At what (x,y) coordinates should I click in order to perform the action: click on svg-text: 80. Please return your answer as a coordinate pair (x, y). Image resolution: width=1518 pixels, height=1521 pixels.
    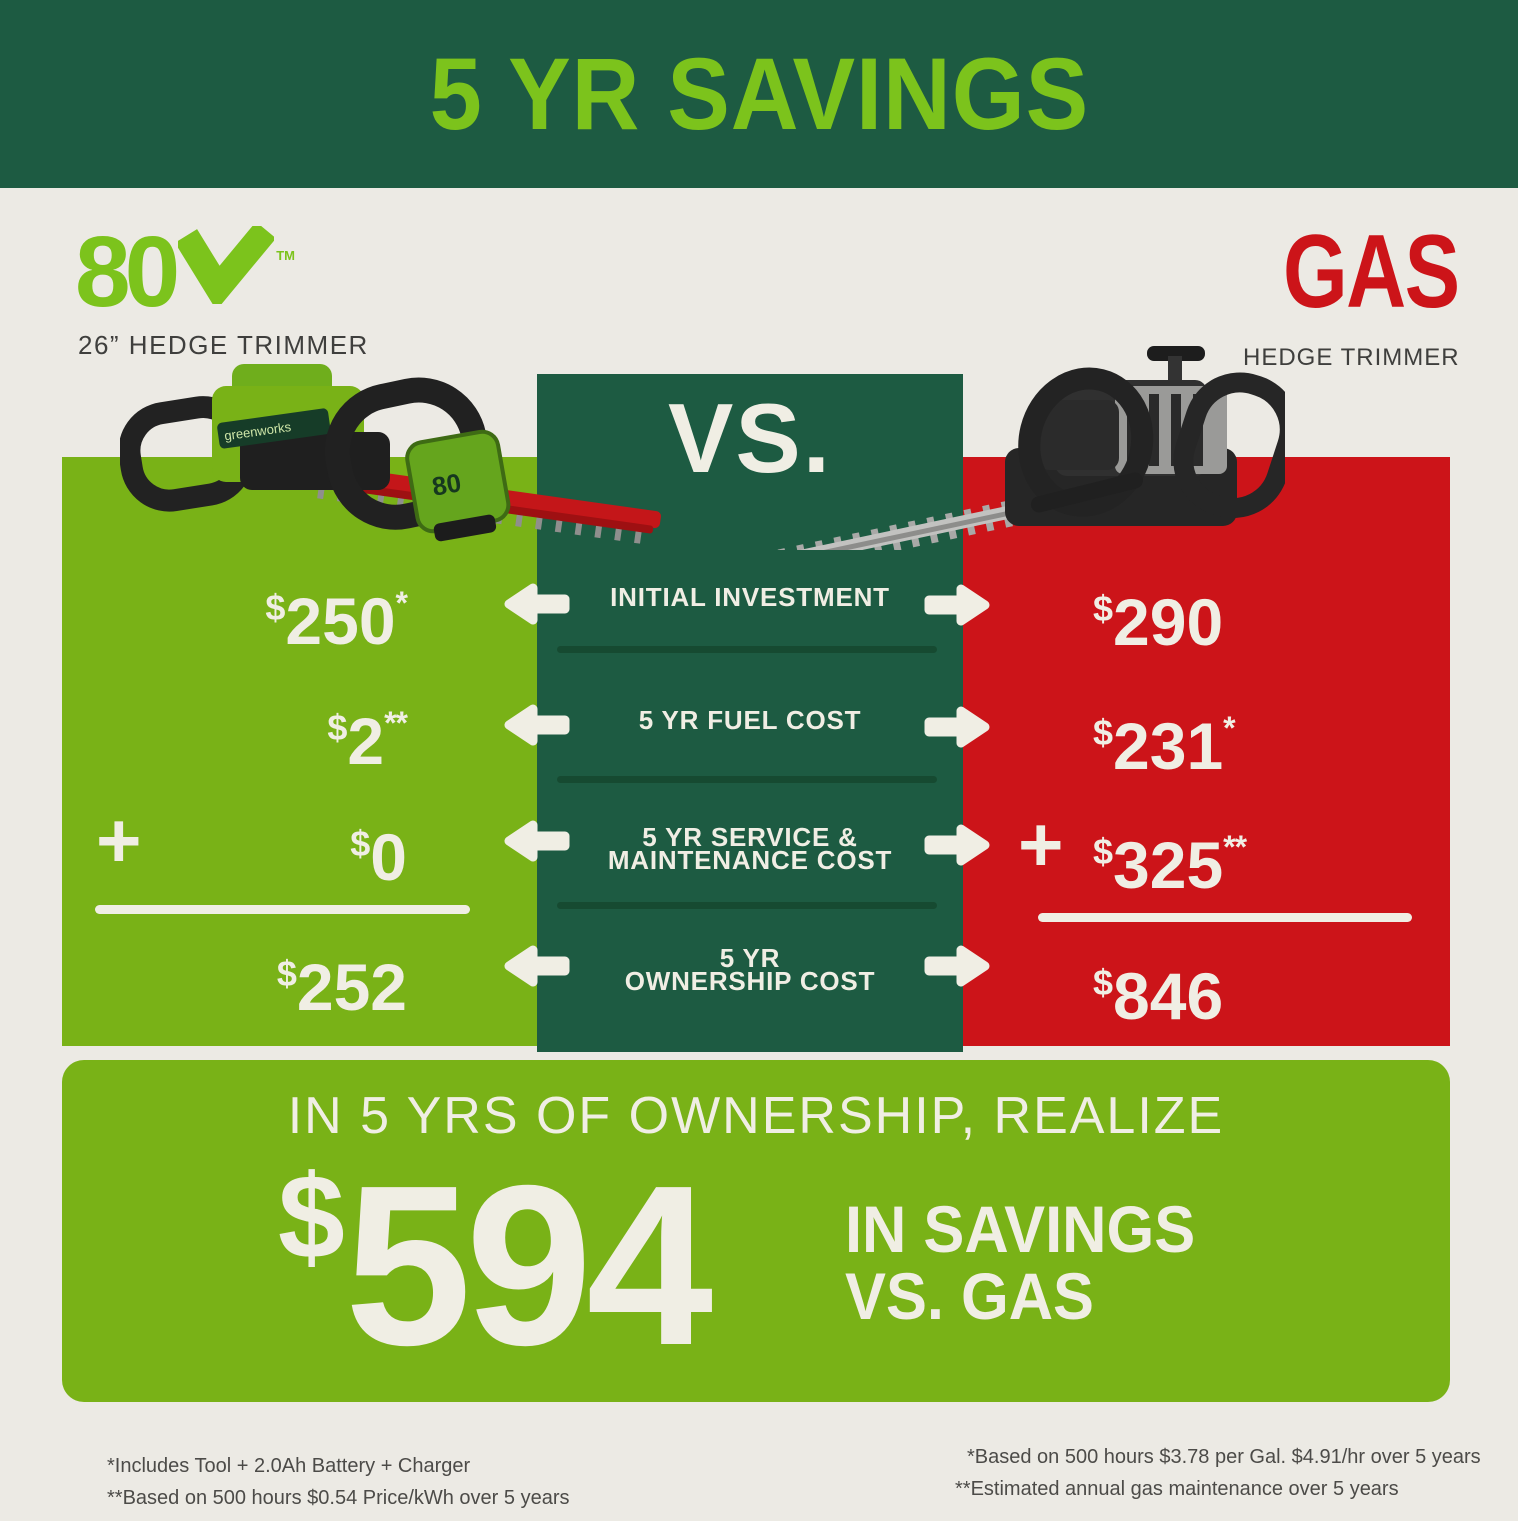
    Looking at the image, I should click on (447, 484).